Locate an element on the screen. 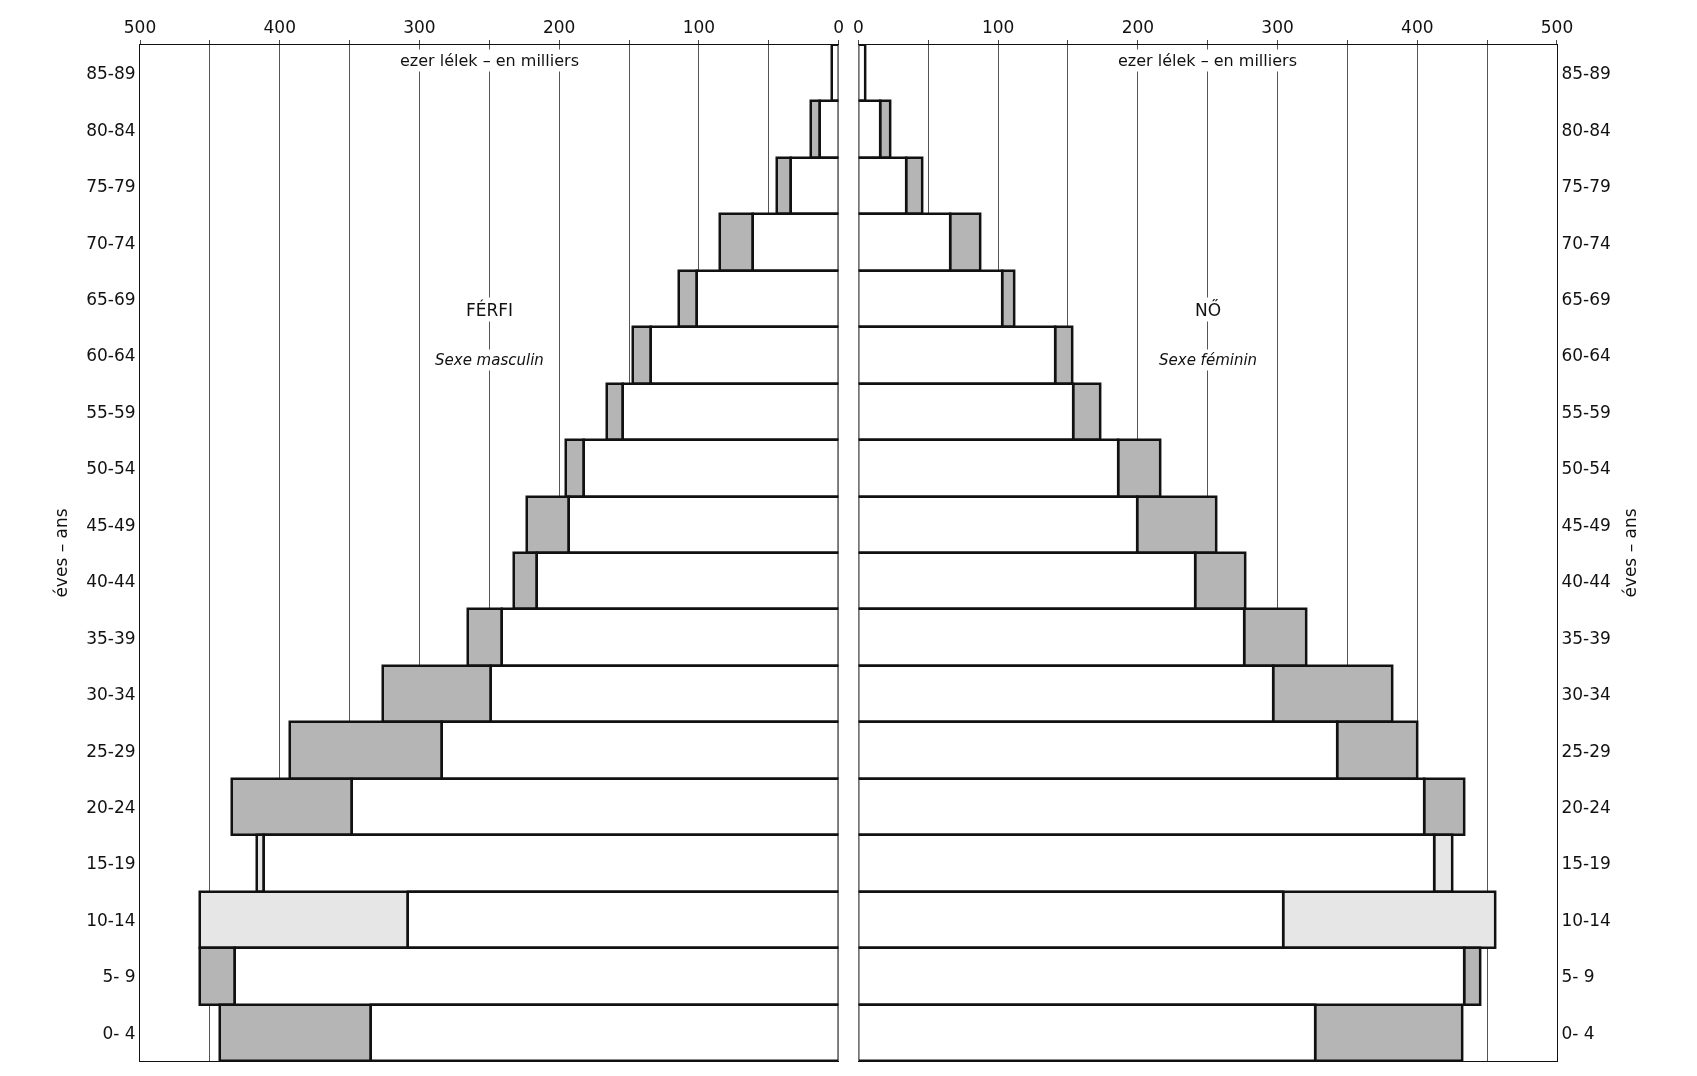  annotation: NŐ is located at coordinates (1208, 309).